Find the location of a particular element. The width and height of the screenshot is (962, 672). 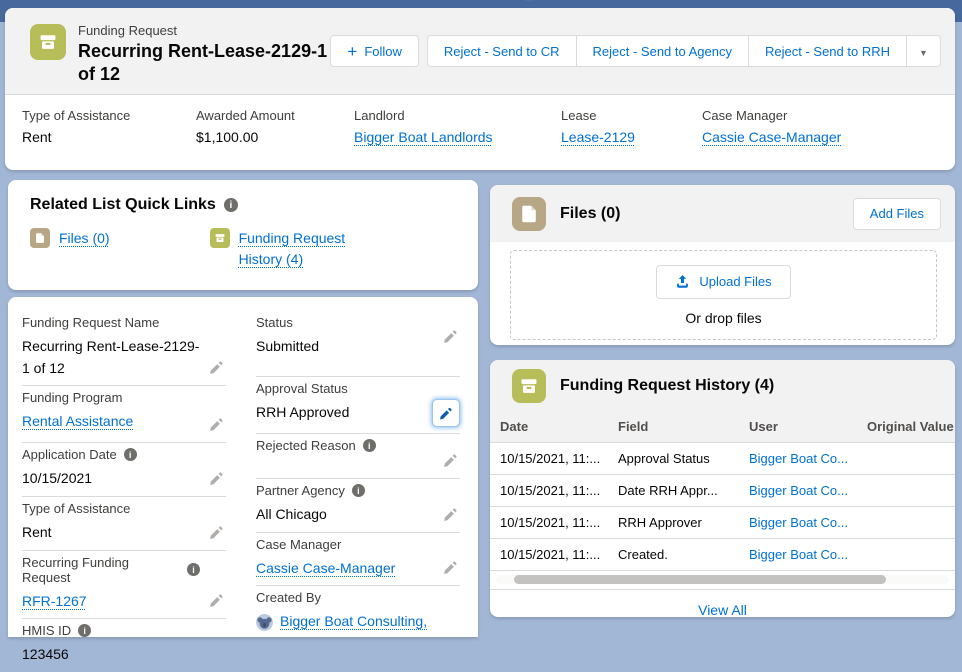

field-label: Status is located at coordinates (274, 322).